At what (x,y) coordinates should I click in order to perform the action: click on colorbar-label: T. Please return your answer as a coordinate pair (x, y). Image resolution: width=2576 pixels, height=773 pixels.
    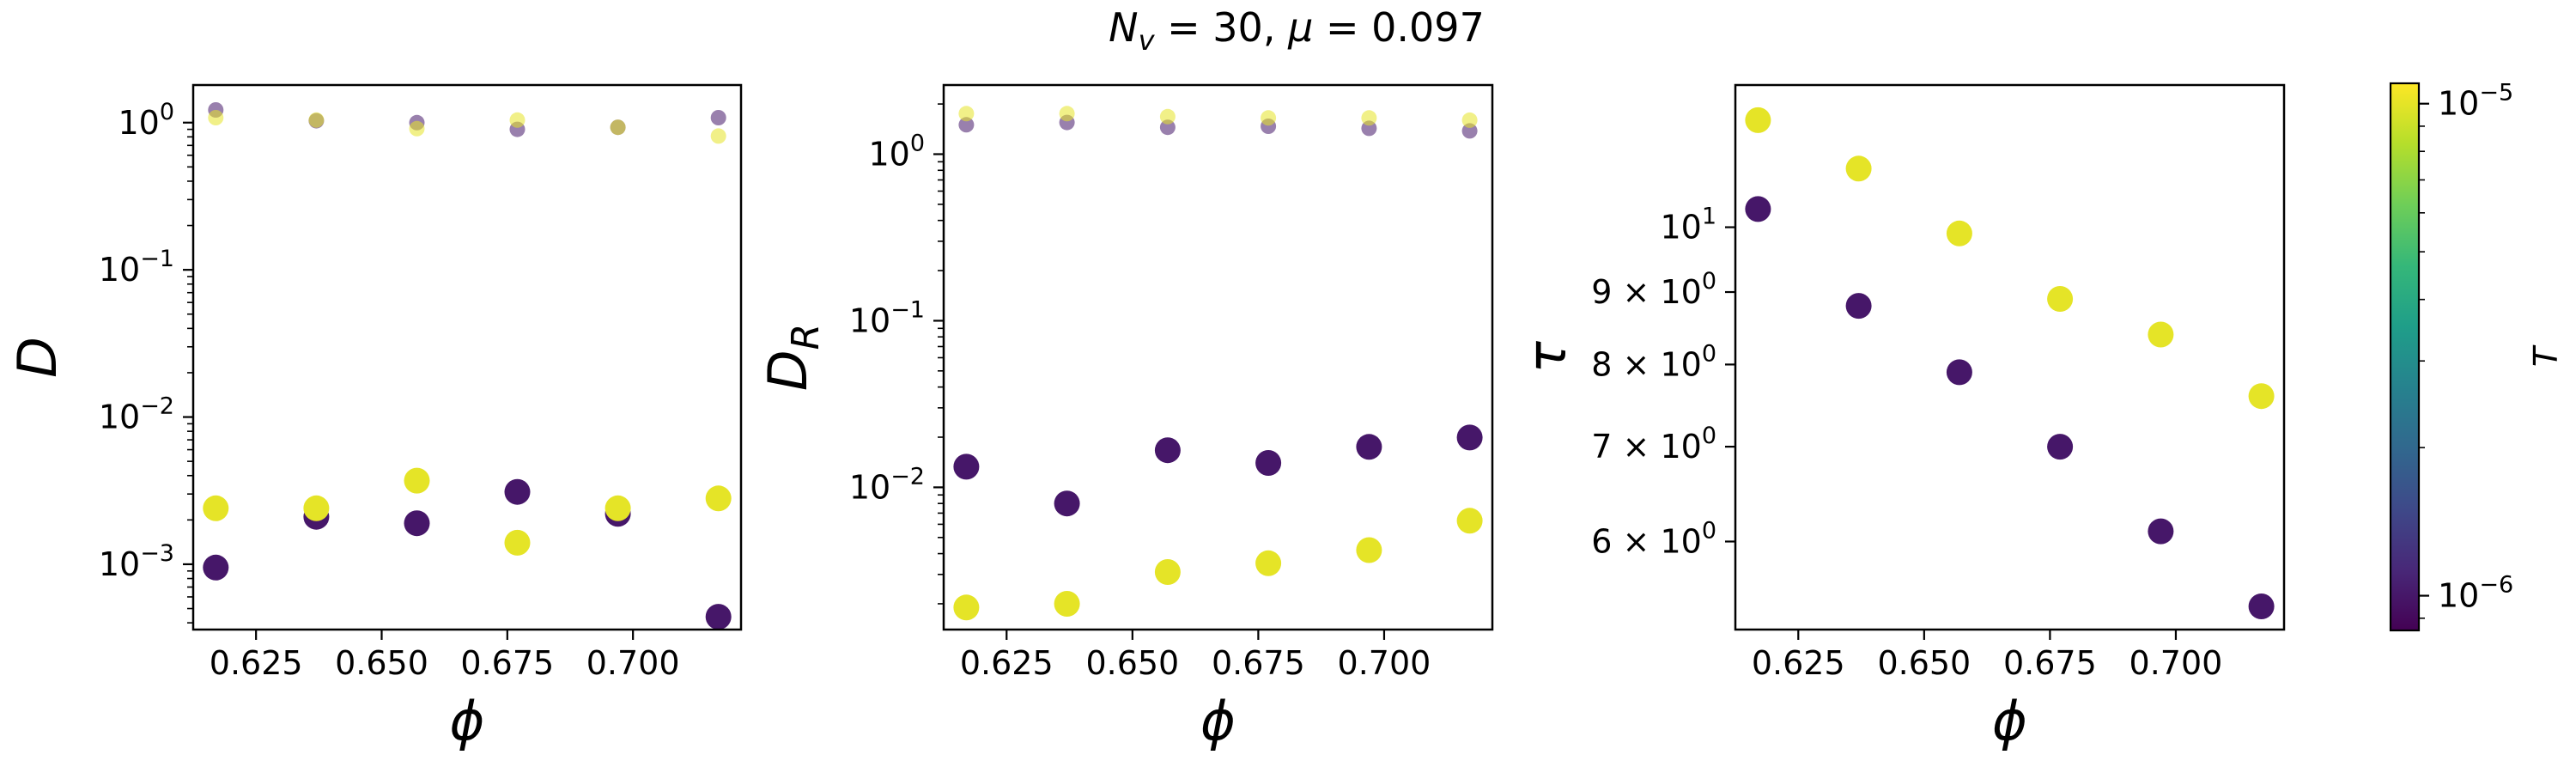
    Looking at the image, I should click on (2546, 355).